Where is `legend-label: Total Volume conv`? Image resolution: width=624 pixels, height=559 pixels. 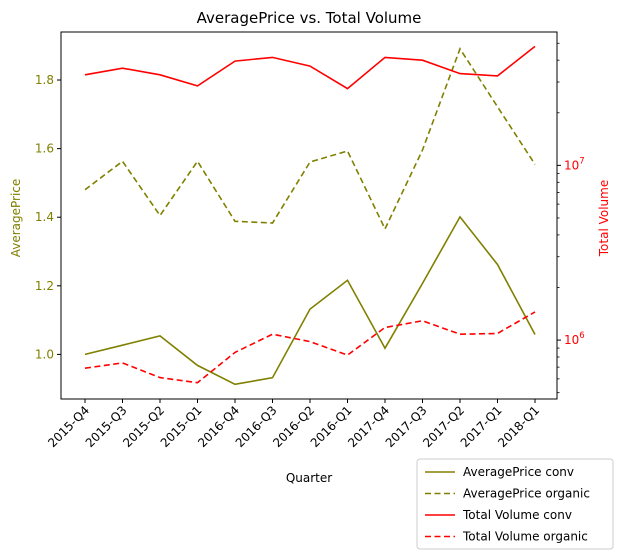
legend-label: Total Volume conv is located at coordinates (517, 515).